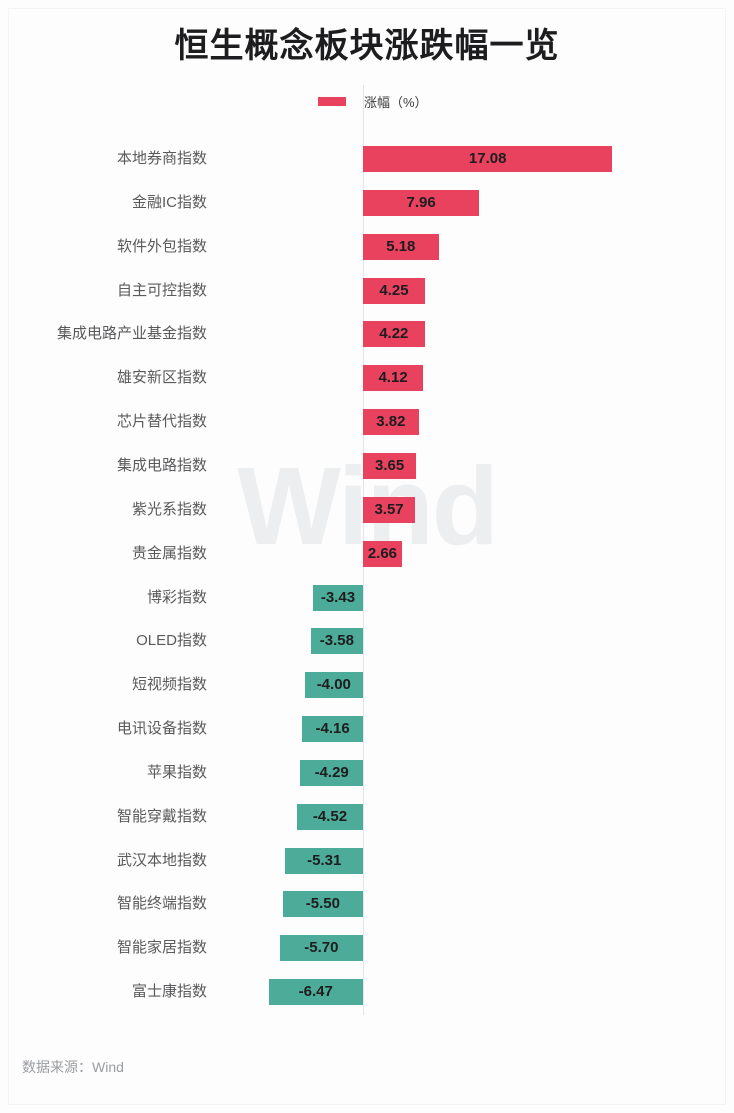  What do you see at coordinates (367, 597) in the screenshot?
I see `bar-row: 博彩指数 -3.43` at bounding box center [367, 597].